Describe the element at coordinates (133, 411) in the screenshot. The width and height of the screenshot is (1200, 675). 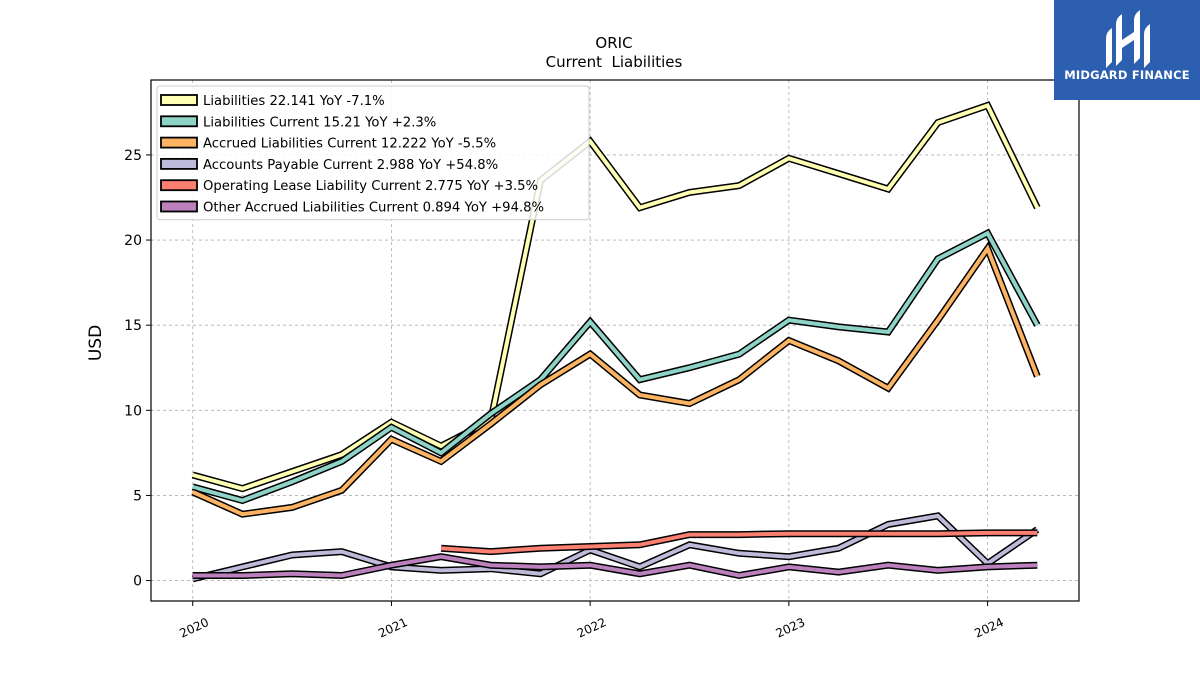
I see `y-tick-label: 10` at that location.